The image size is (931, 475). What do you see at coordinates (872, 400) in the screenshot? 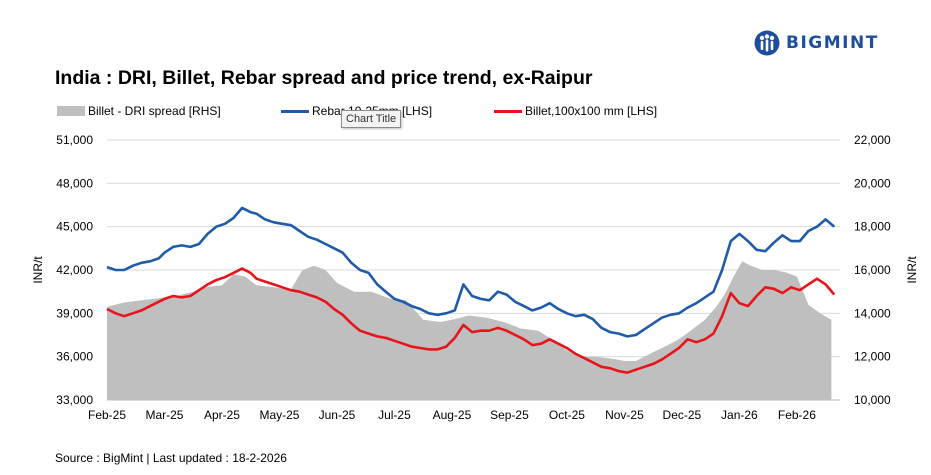
I see `right-tick-label: 10,000` at bounding box center [872, 400].